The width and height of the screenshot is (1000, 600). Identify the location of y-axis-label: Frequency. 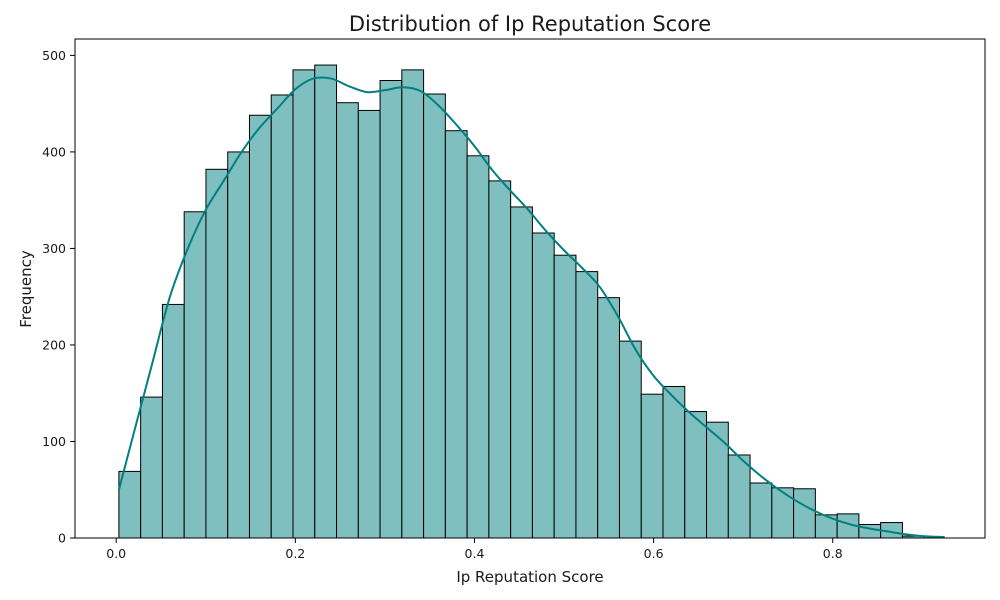
(26, 289).